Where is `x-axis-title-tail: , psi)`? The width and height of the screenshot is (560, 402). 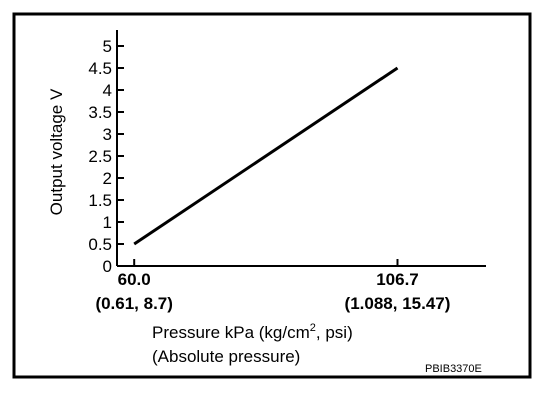
x-axis-title-tail: , psi) is located at coordinates (334, 332).